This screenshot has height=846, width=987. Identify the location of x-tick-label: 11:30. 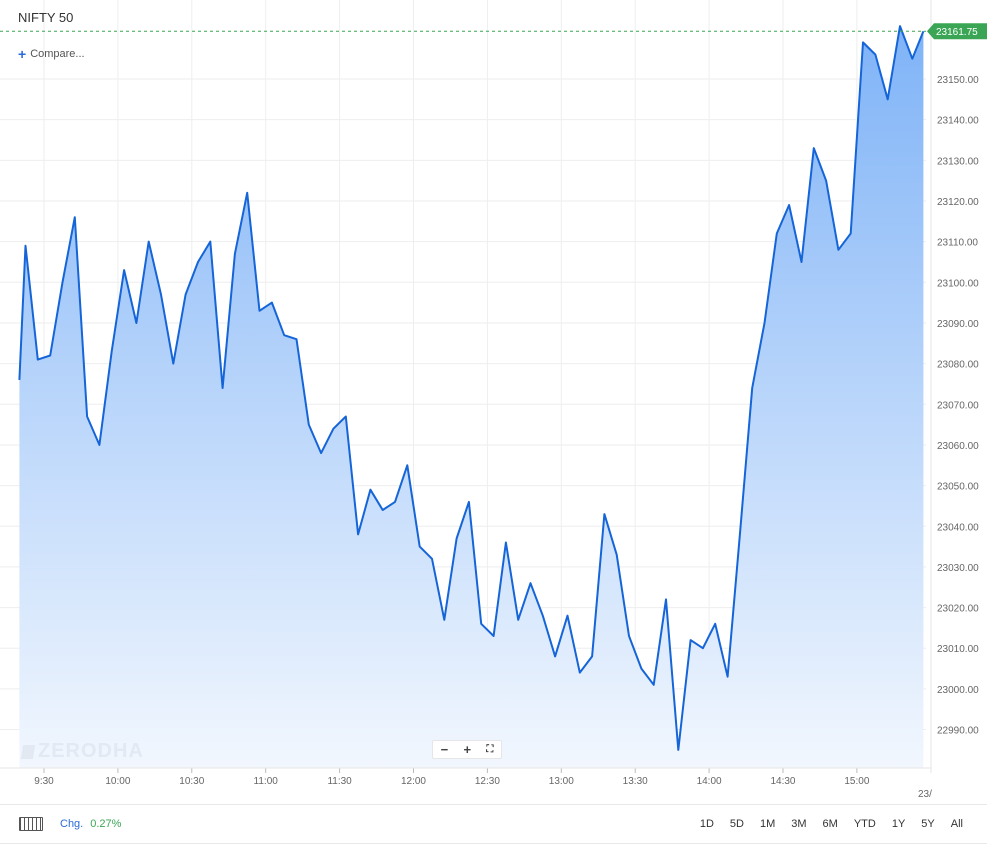
(339, 781).